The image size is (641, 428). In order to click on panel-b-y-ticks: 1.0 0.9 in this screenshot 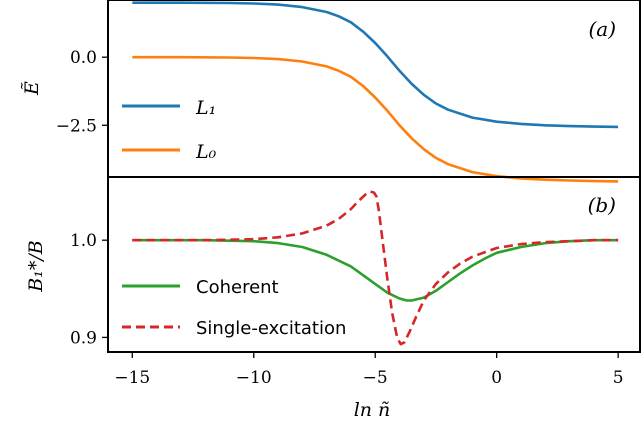, I will do `click(89, 289)`.